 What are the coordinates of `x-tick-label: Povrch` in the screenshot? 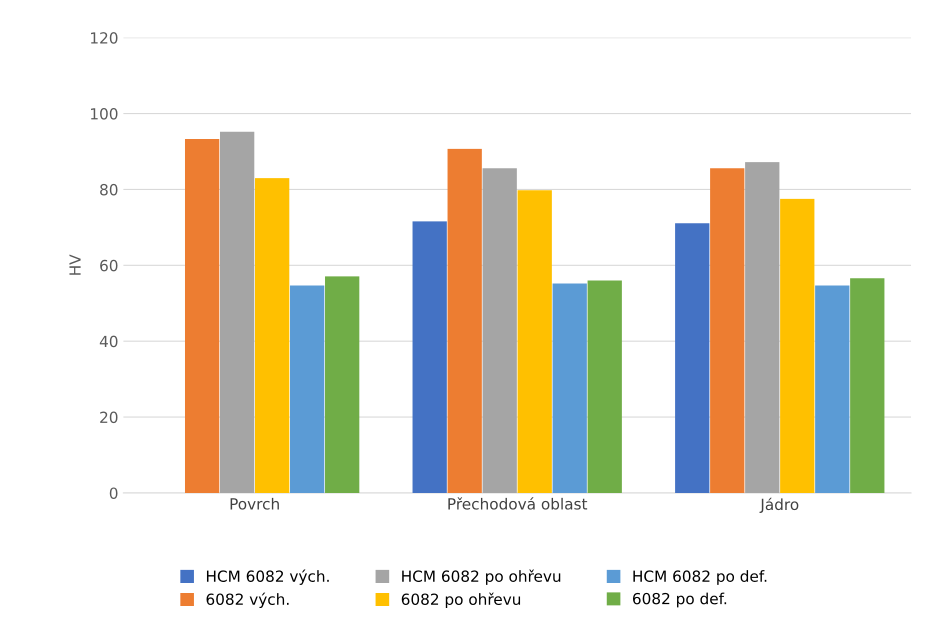 It's located at (254, 504).